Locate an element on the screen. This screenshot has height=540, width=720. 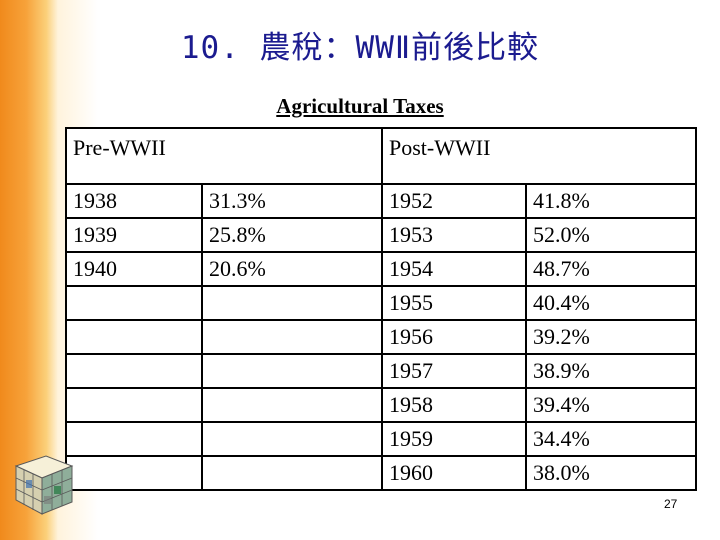
post-rate-cell: 34.4% is located at coordinates (611, 439).